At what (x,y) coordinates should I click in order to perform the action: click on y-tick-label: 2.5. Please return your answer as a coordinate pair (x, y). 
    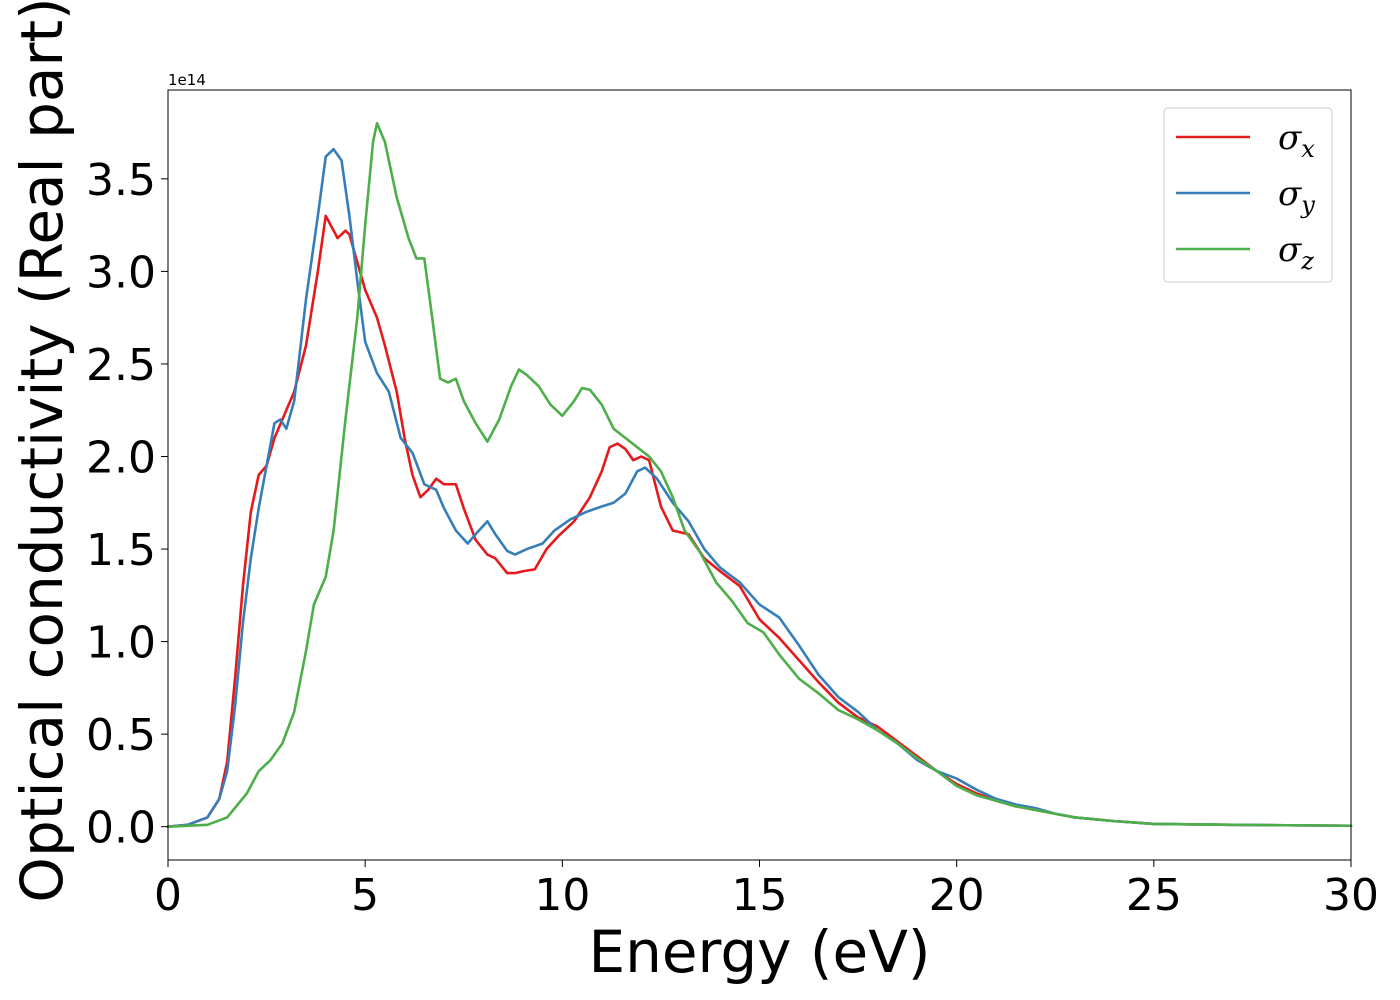
    Looking at the image, I should click on (121, 365).